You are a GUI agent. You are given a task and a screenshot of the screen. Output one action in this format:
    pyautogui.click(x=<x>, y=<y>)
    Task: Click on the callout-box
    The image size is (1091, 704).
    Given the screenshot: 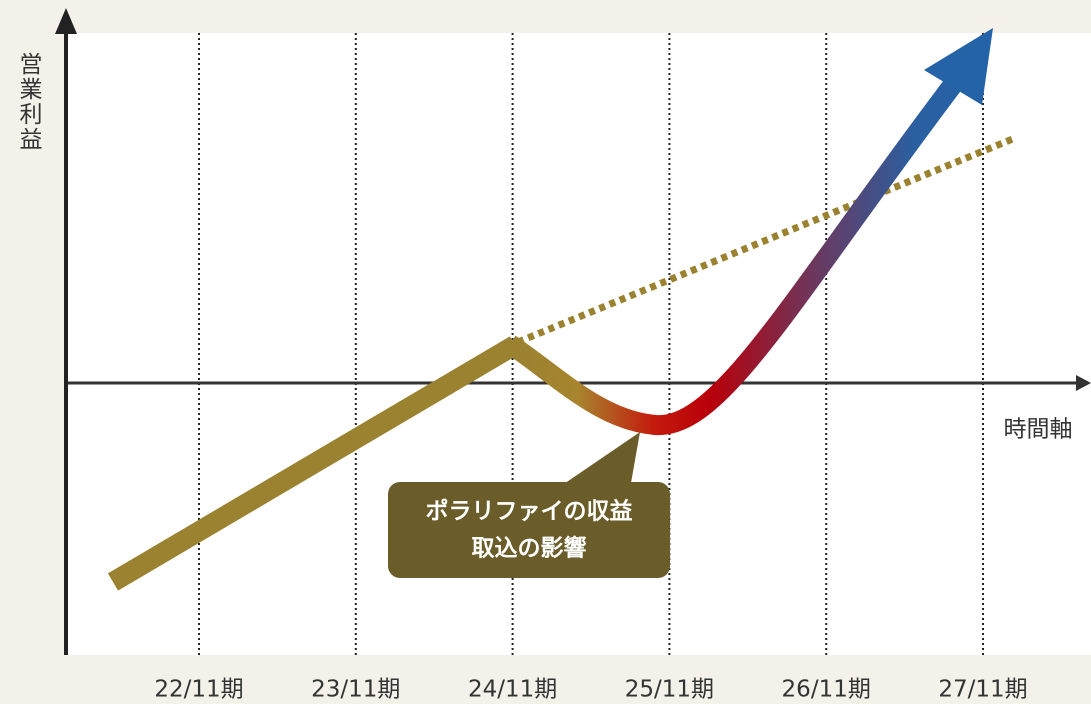 What is the action you would take?
    pyautogui.click(x=529, y=530)
    